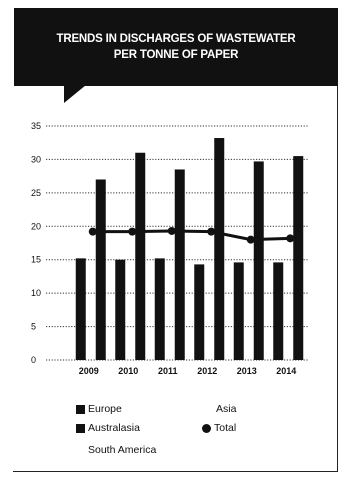 This screenshot has height=479, width=346. I want to click on legend-swatch-europe, so click(80, 409).